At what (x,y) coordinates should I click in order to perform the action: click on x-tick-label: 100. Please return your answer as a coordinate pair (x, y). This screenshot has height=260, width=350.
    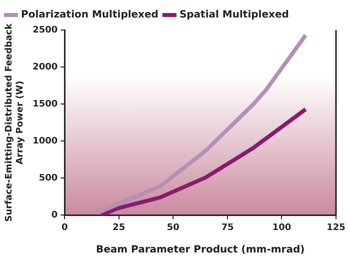
    Looking at the image, I should click on (282, 227).